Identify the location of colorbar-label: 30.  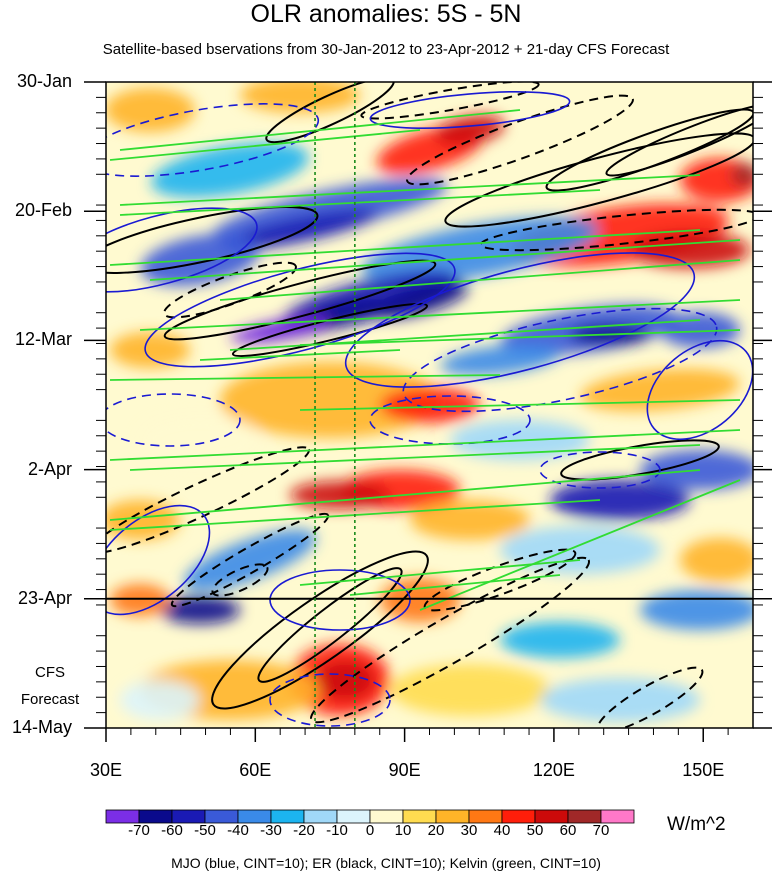
(469, 830).